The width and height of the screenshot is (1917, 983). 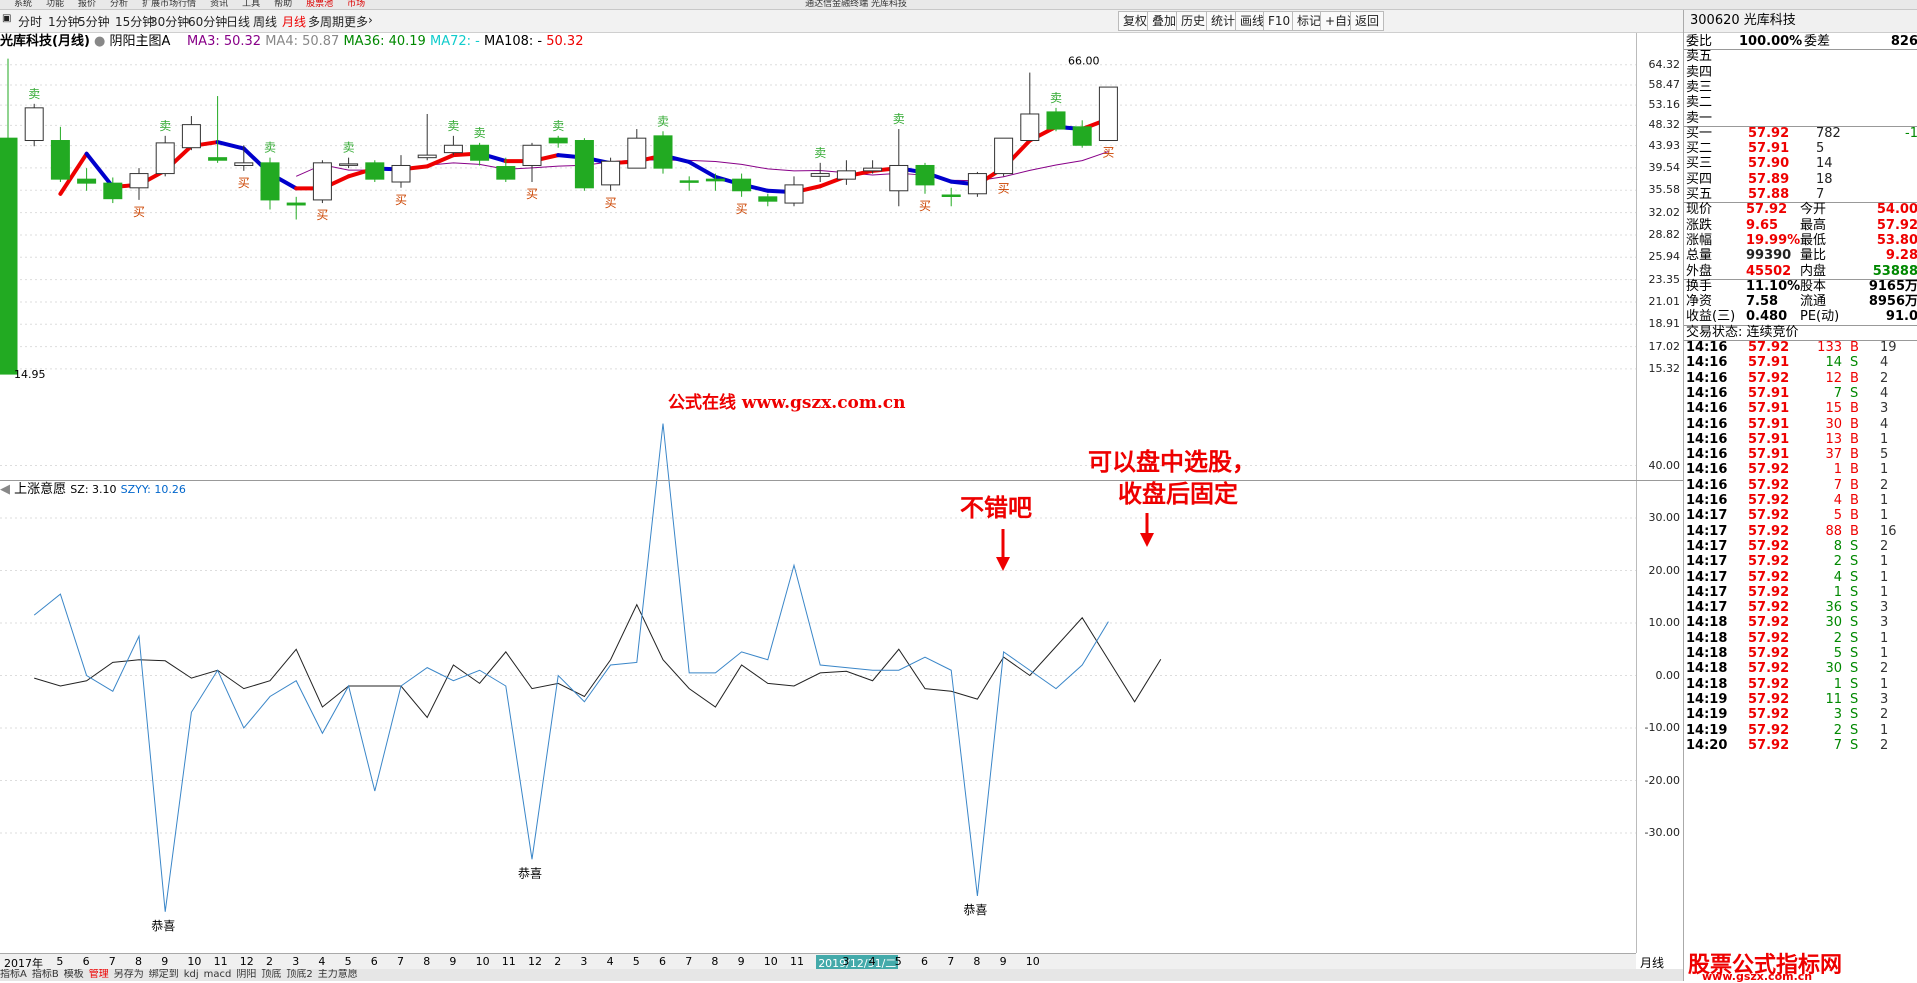 What do you see at coordinates (265, 22) in the screenshot?
I see `period-tab: 周线` at bounding box center [265, 22].